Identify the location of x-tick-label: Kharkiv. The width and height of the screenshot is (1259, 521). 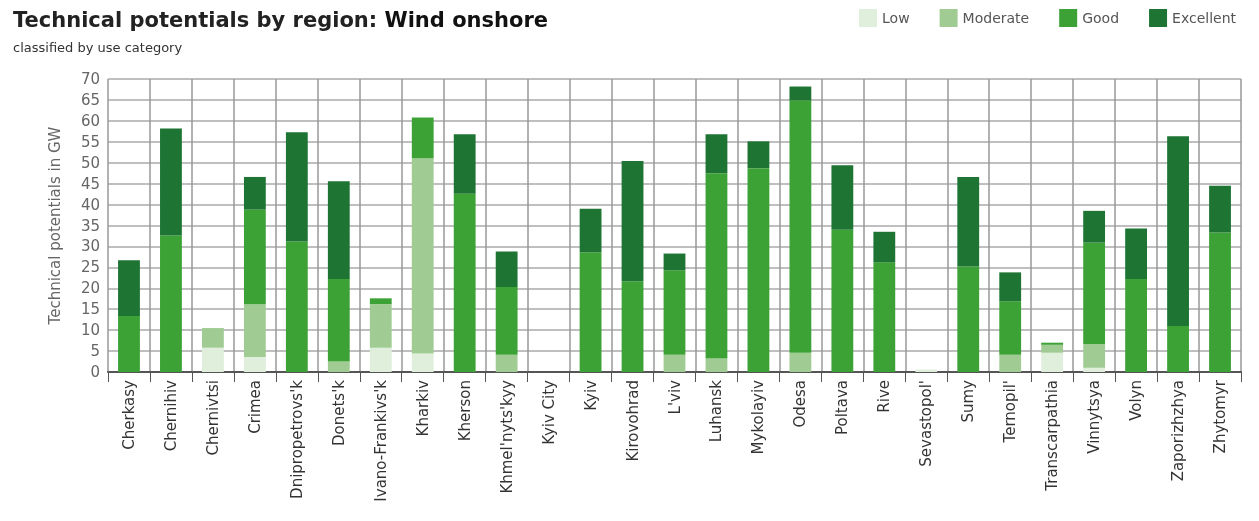
(422, 408).